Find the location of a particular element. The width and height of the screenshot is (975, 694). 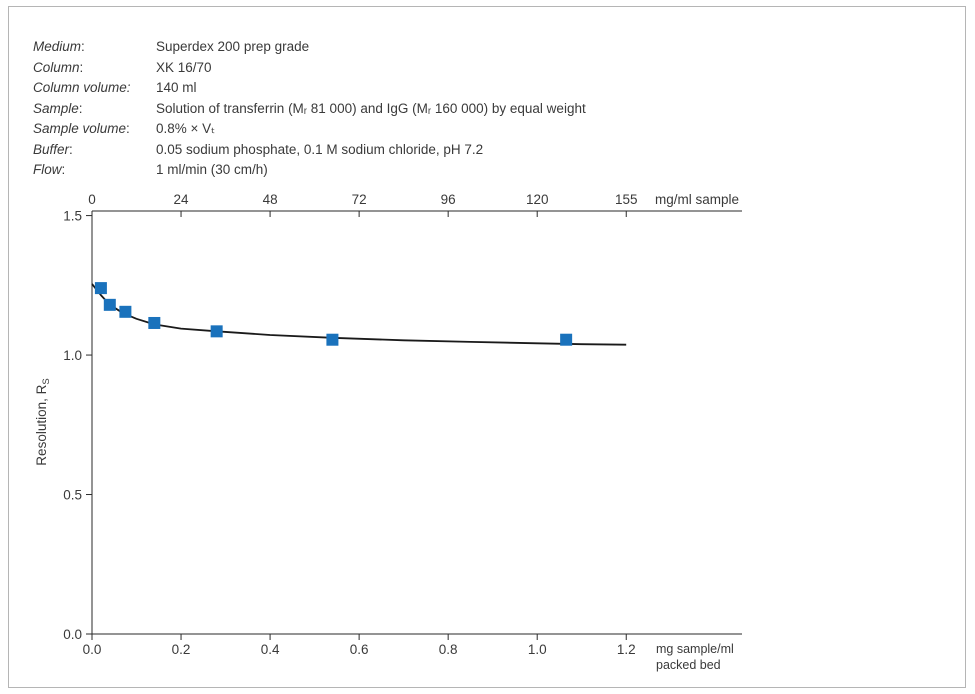

top-tick-label: 48 is located at coordinates (270, 199).